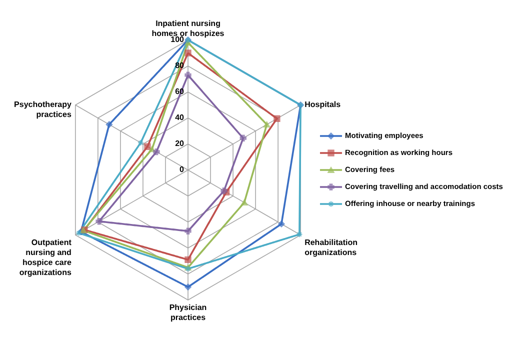 Image resolution: width=520 pixels, height=338 pixels. What do you see at coordinates (177, 39) in the screenshot?
I see `y-tick-label: 100` at bounding box center [177, 39].